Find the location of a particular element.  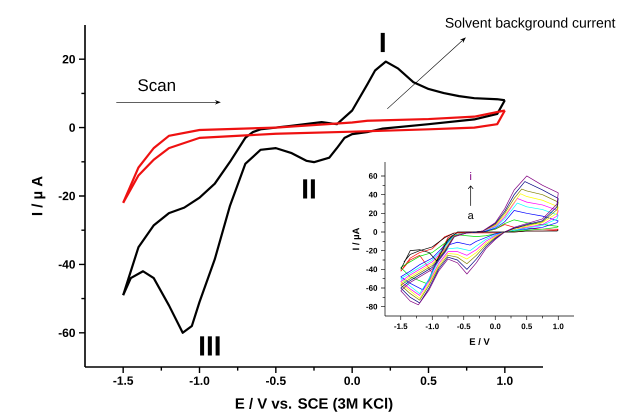

y-tick-label: -40 is located at coordinates (66, 264).